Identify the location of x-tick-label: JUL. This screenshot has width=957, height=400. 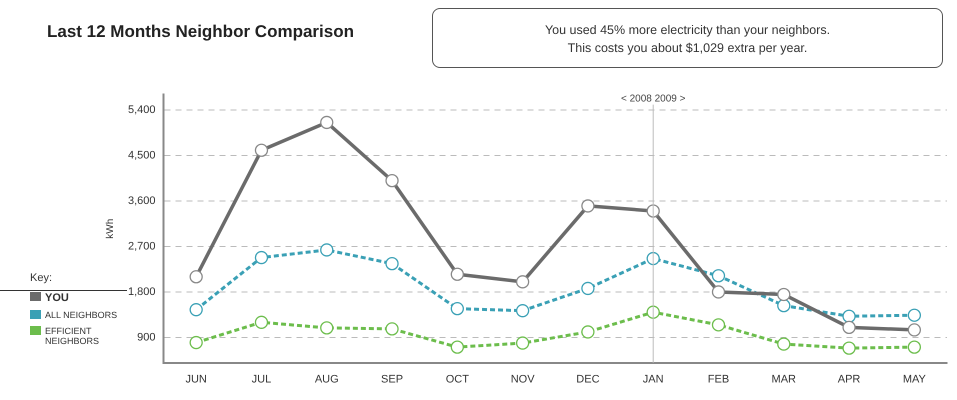
(262, 379).